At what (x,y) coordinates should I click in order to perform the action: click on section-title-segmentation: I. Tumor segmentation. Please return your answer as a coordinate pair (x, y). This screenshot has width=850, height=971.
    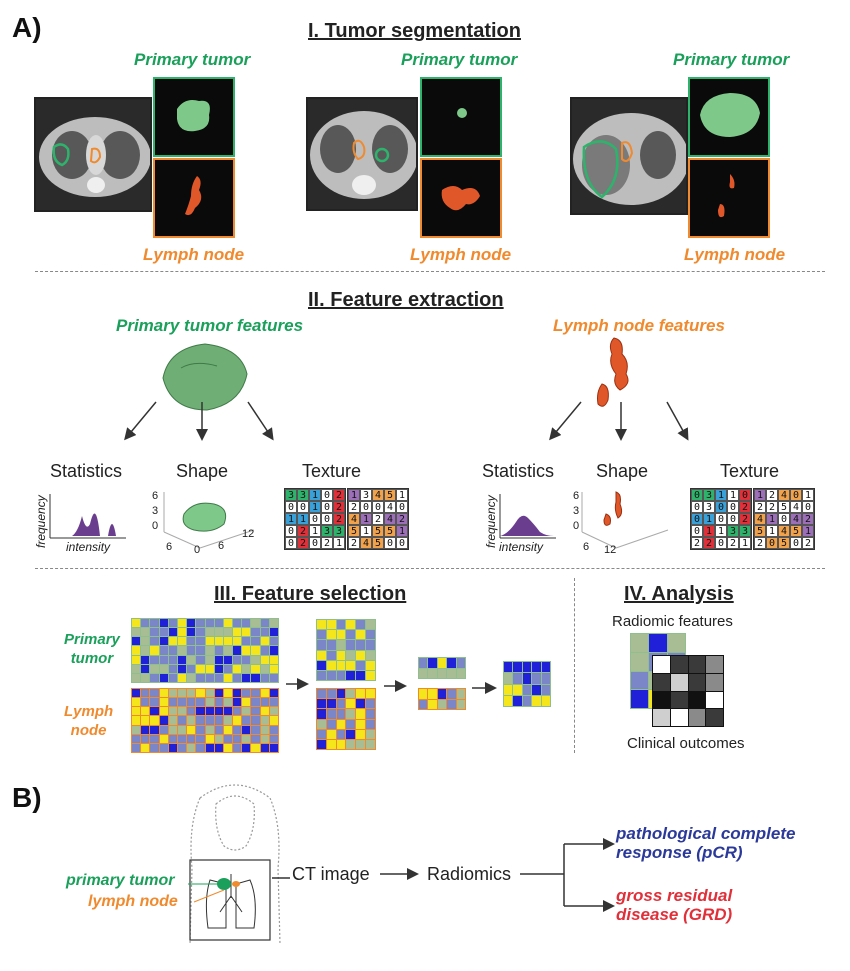
    Looking at the image, I should click on (414, 31).